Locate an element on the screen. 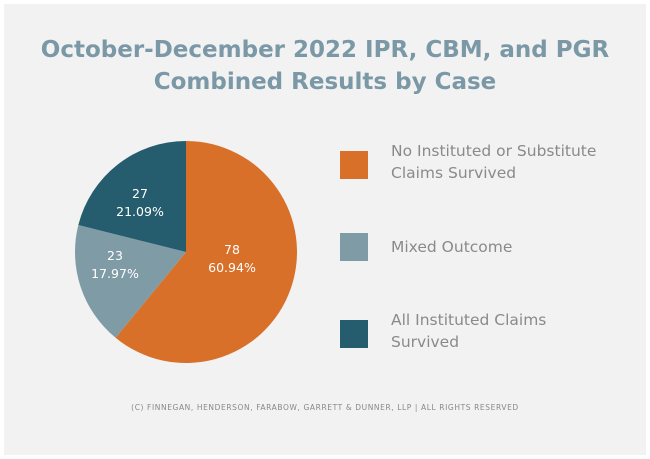 The image size is (650, 459). legend-label-line: All Instituted Claims is located at coordinates (469, 320).